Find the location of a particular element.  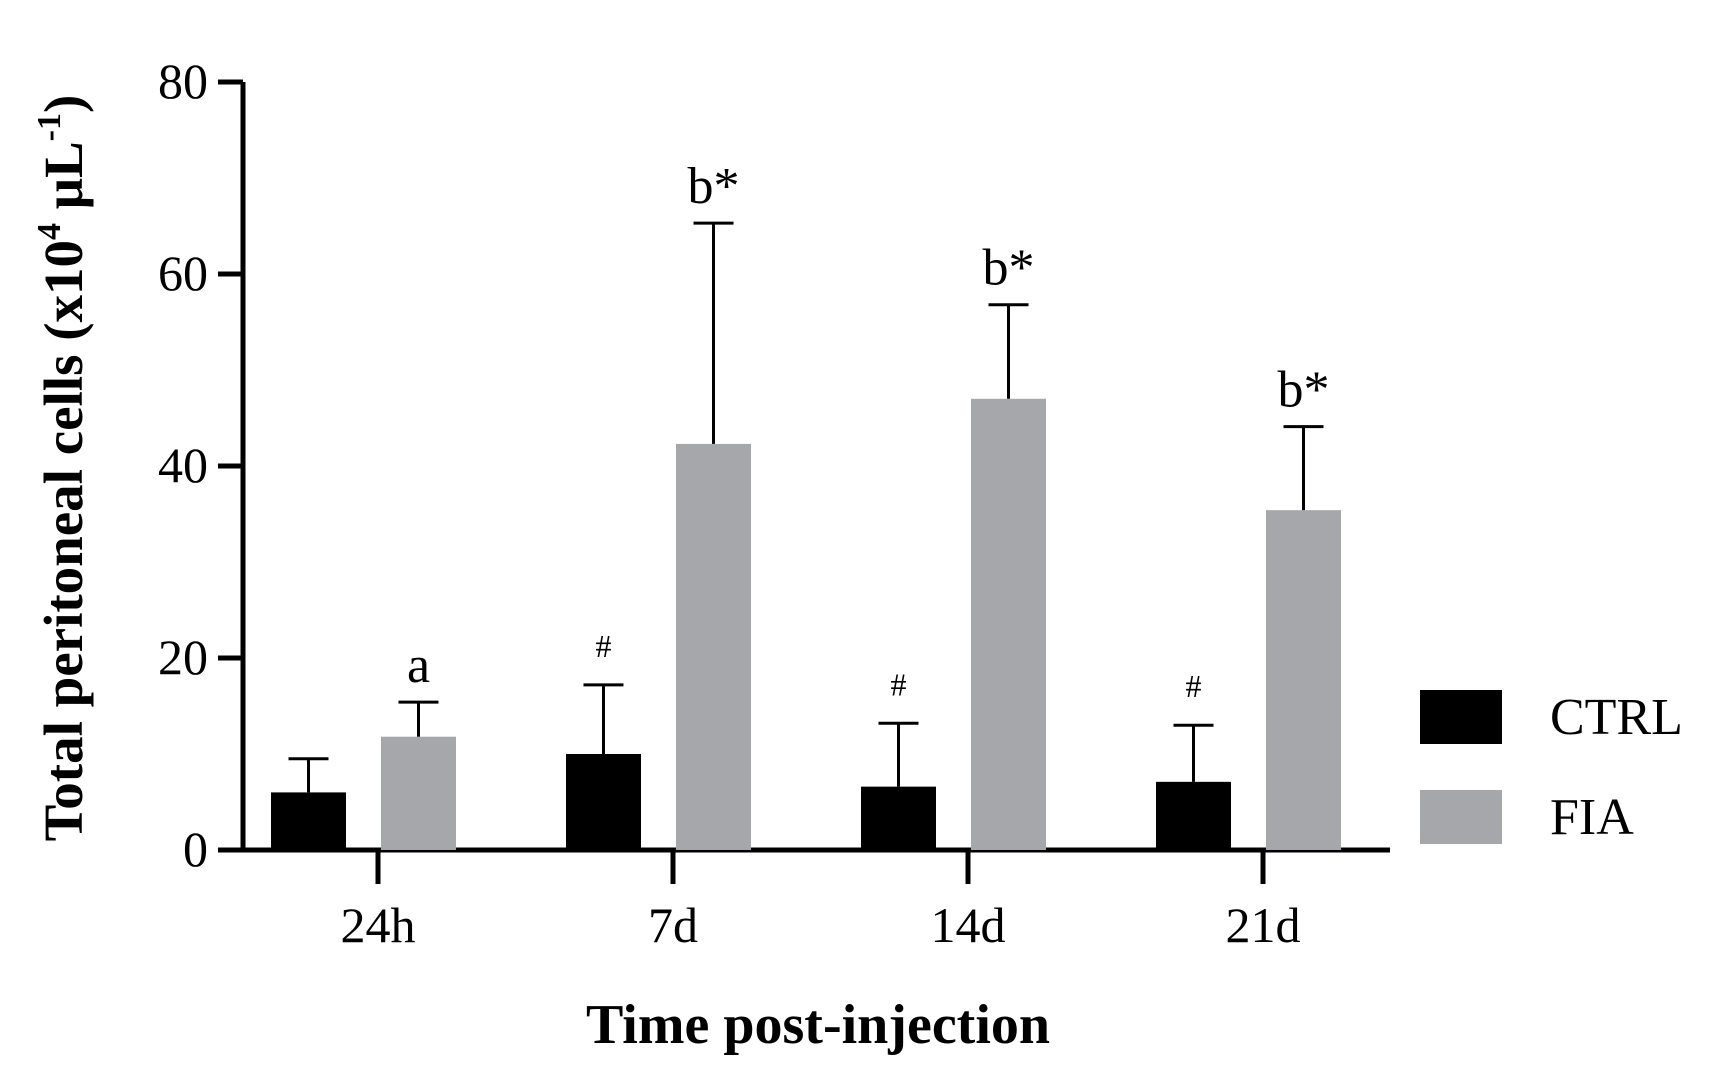

y-axis-title-main: Total peritoneal cells (x10 is located at coordinates (63, 540).